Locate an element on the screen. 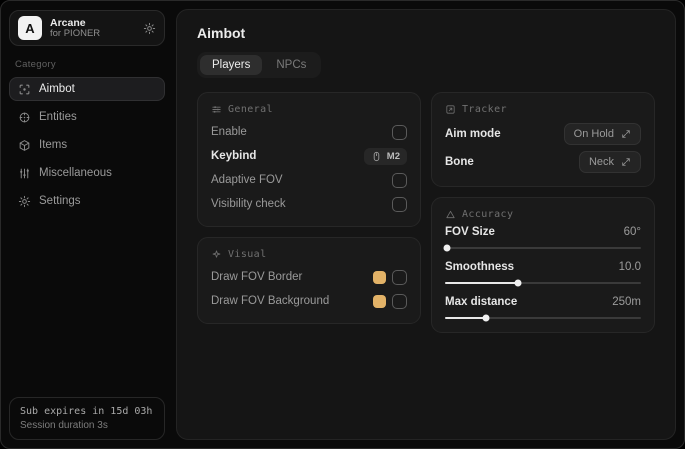 Image resolution: width=685 pixels, height=449 pixels. max-distance-row: Max distance 250m is located at coordinates (543, 309).